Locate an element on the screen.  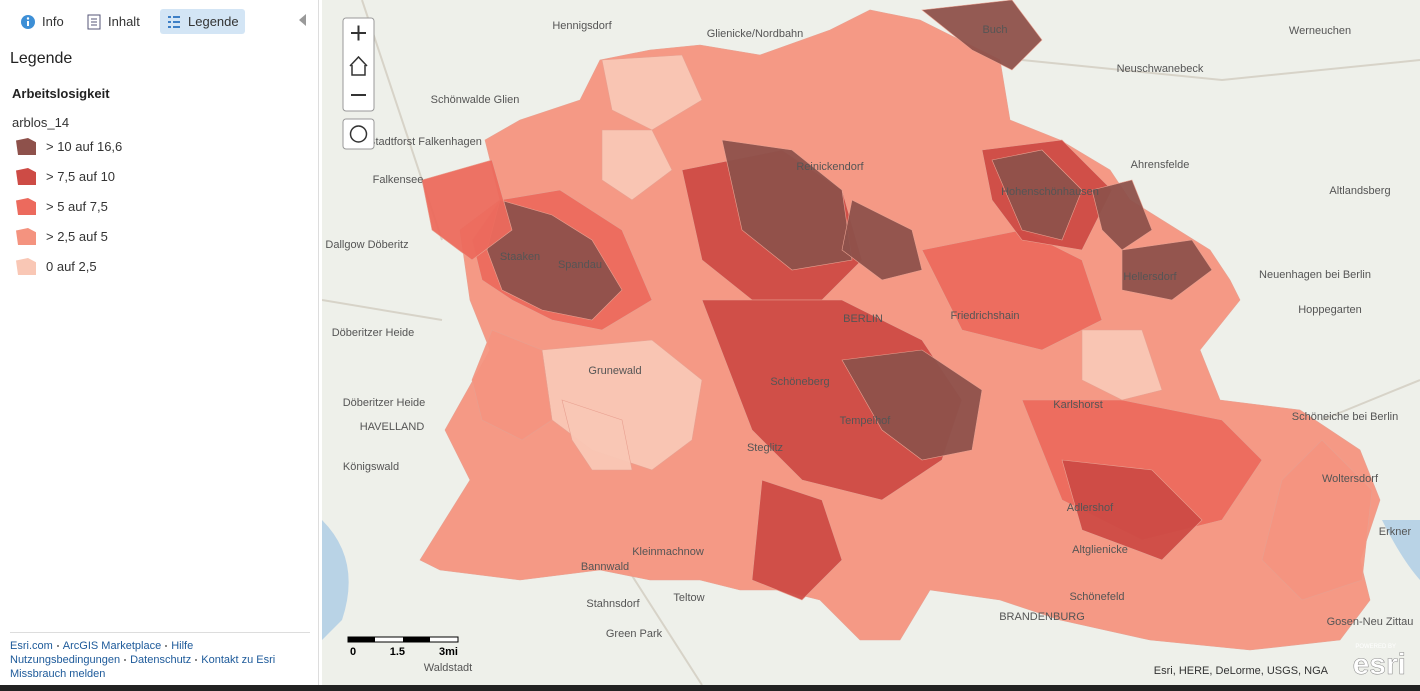
scale-label: 3mi is located at coordinates (448, 652).